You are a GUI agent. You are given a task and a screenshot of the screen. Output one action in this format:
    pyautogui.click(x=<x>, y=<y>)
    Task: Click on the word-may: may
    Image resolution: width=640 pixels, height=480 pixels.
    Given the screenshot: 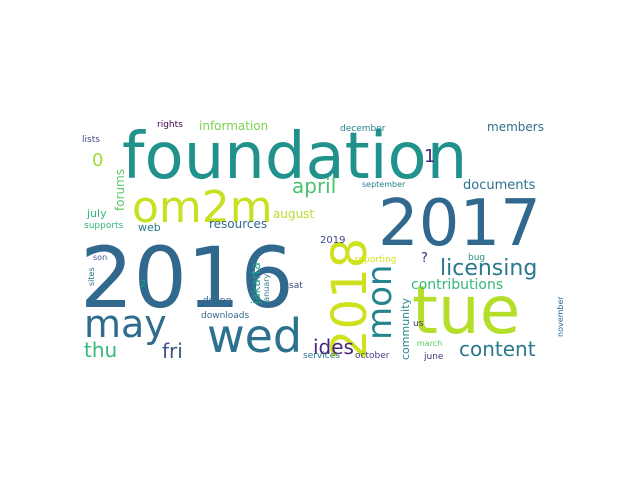 What is the action you would take?
    pyautogui.click(x=125, y=324)
    